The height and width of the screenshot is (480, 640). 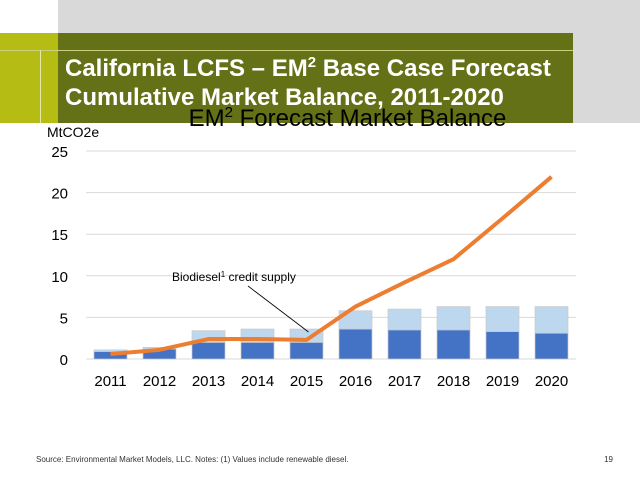 What do you see at coordinates (278, 309) in the screenshot?
I see `annotation-leader` at bounding box center [278, 309].